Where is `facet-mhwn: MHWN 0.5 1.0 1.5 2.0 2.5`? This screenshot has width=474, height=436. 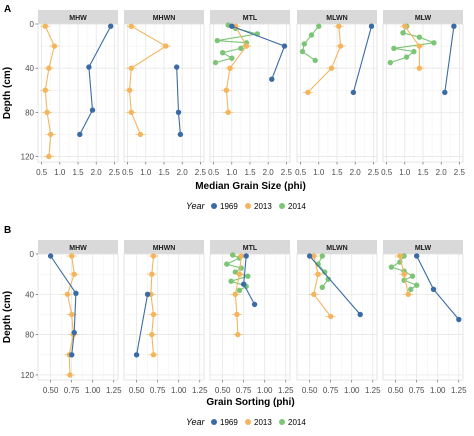
facet-mhwn: MHWN 0.5 1.0 1.5 2.0 2.5 is located at coordinates (164, 93).